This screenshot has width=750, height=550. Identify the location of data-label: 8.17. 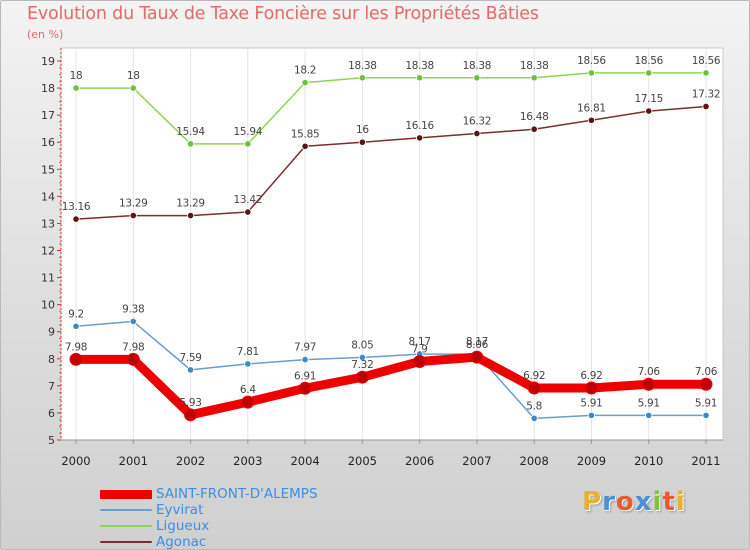
(420, 342).